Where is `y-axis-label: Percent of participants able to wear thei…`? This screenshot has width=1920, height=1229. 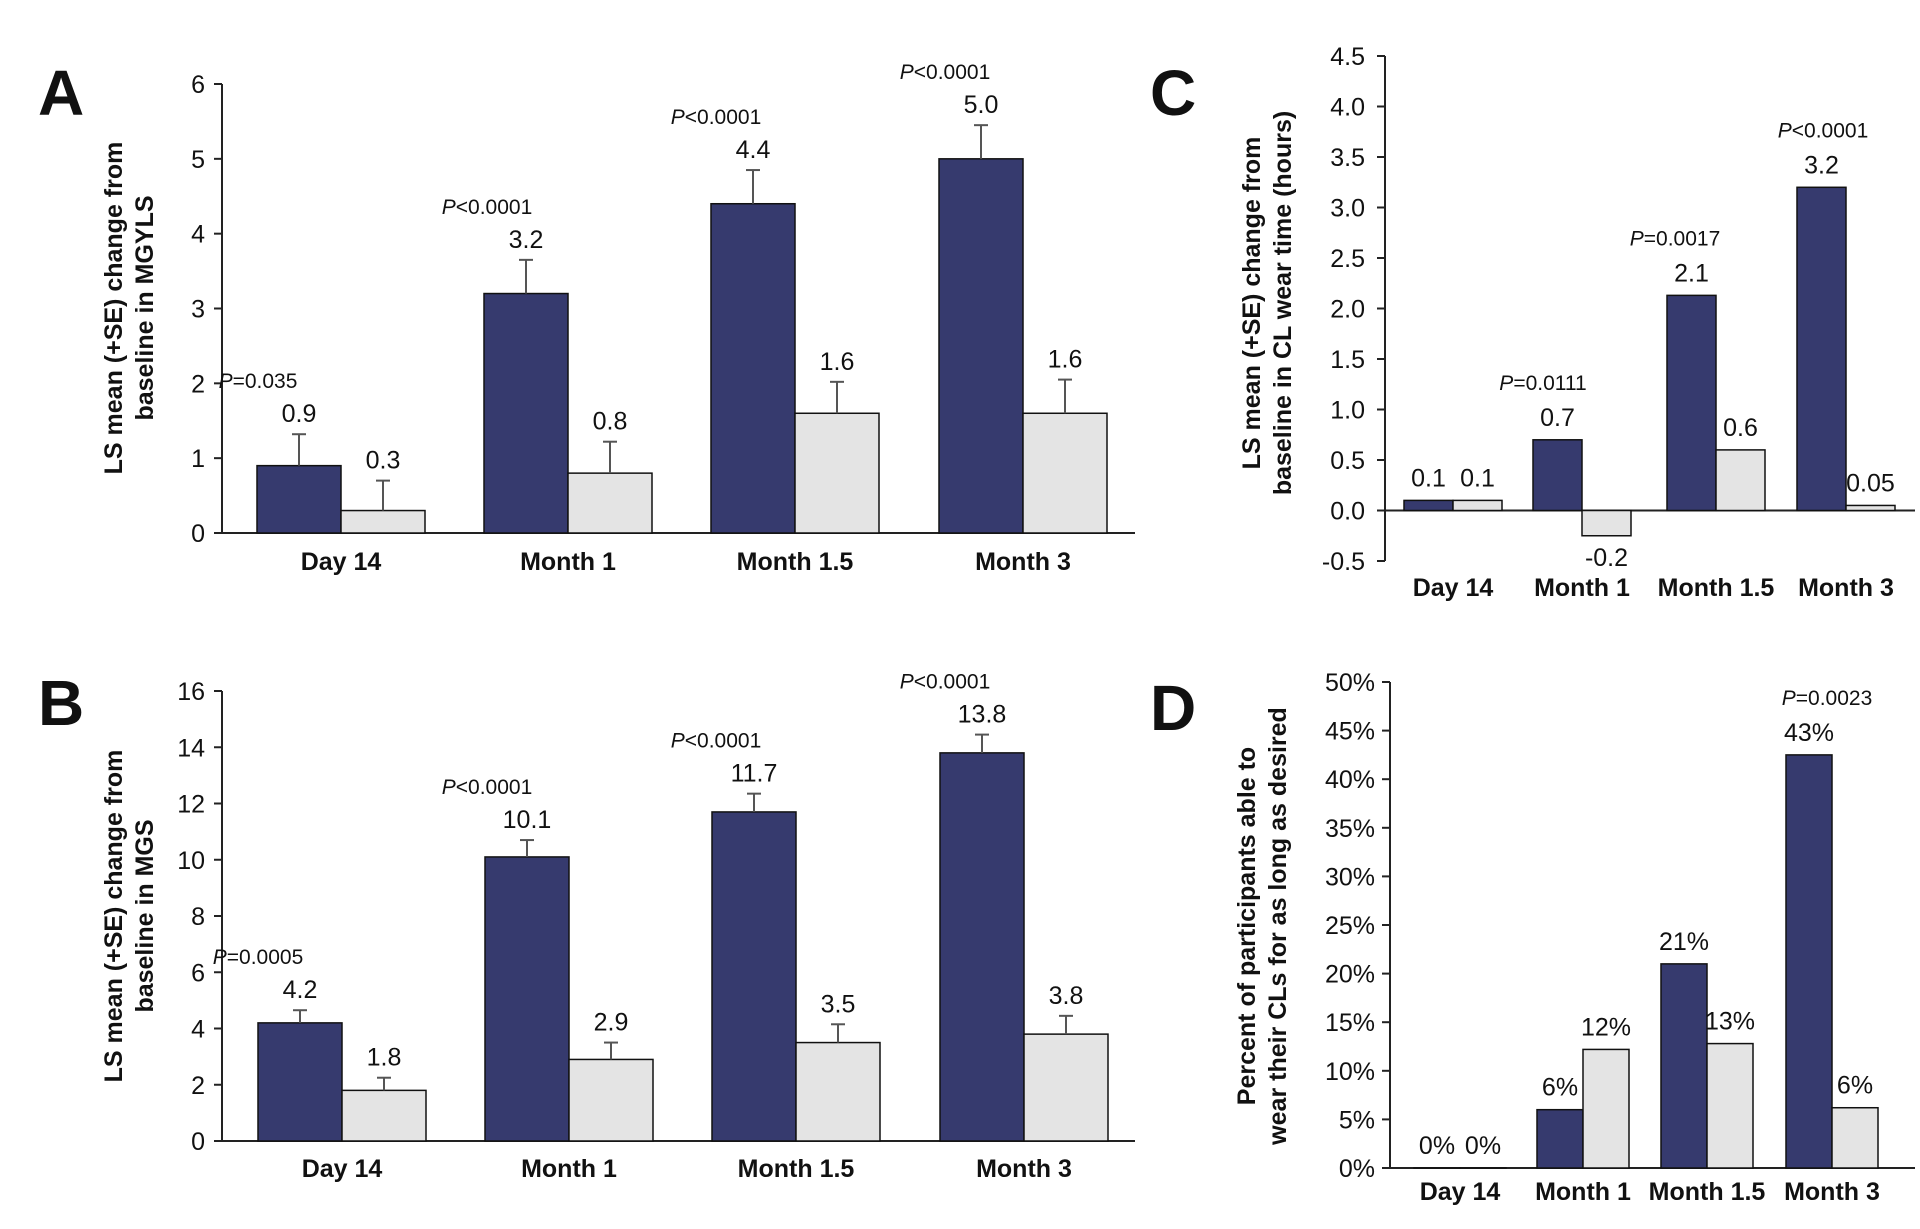
y-axis-label: Percent of participants able to wear thei… is located at coordinates (1262, 926).